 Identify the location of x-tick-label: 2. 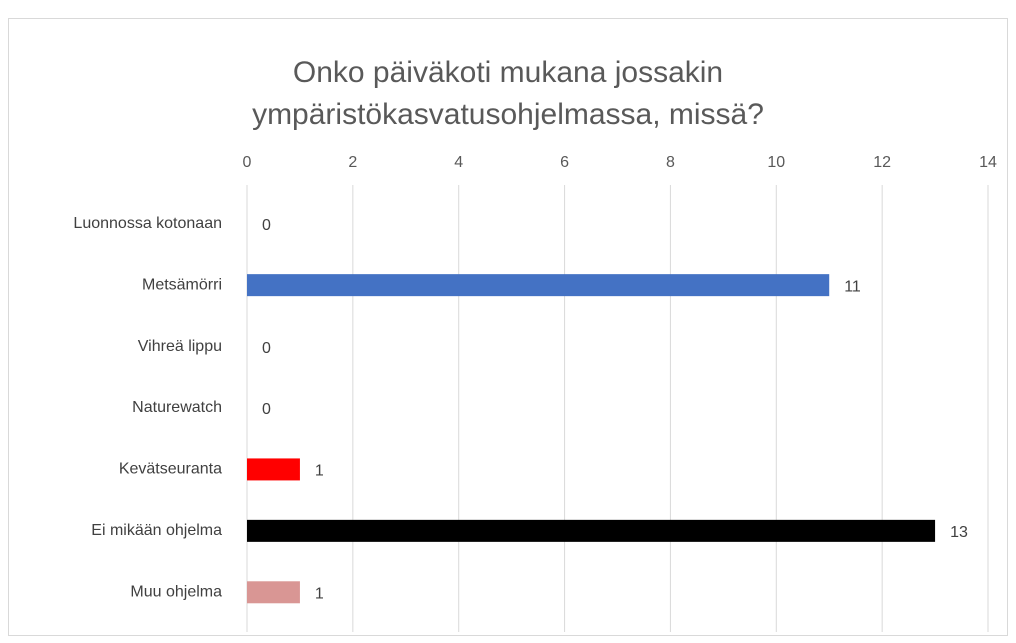
(352, 162).